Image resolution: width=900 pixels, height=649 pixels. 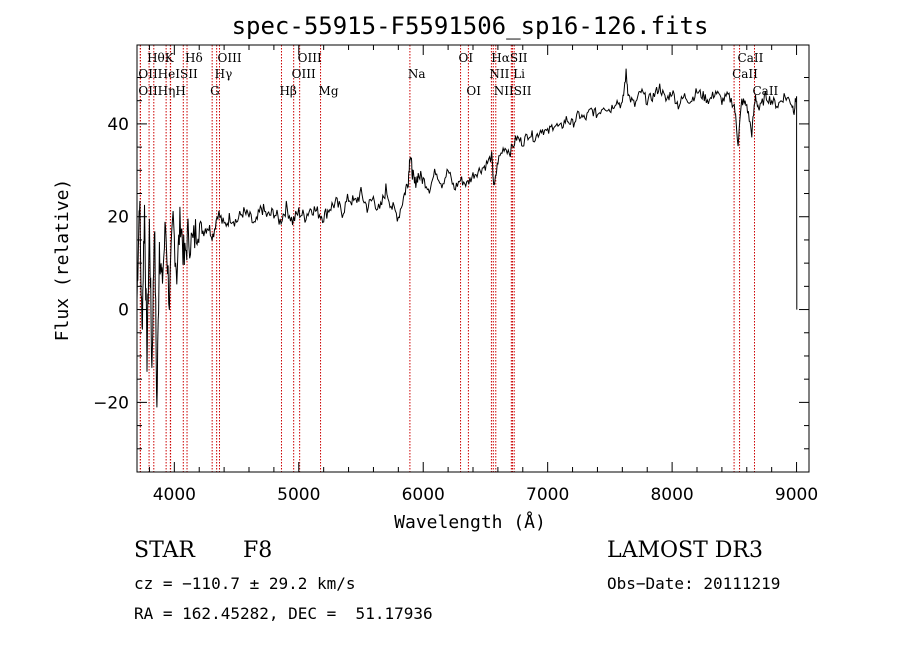 What do you see at coordinates (513, 91) in the screenshot?
I see `line-label-18: NIISII` at bounding box center [513, 91].